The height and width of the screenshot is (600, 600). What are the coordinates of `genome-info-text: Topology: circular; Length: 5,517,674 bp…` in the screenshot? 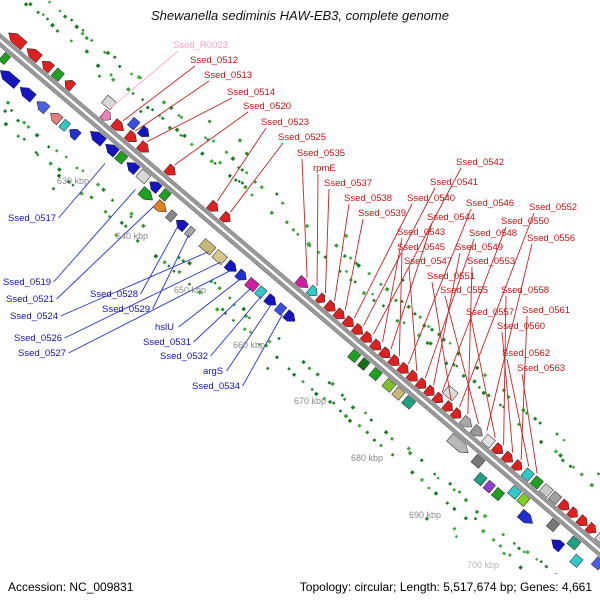 It's located at (445, 587).